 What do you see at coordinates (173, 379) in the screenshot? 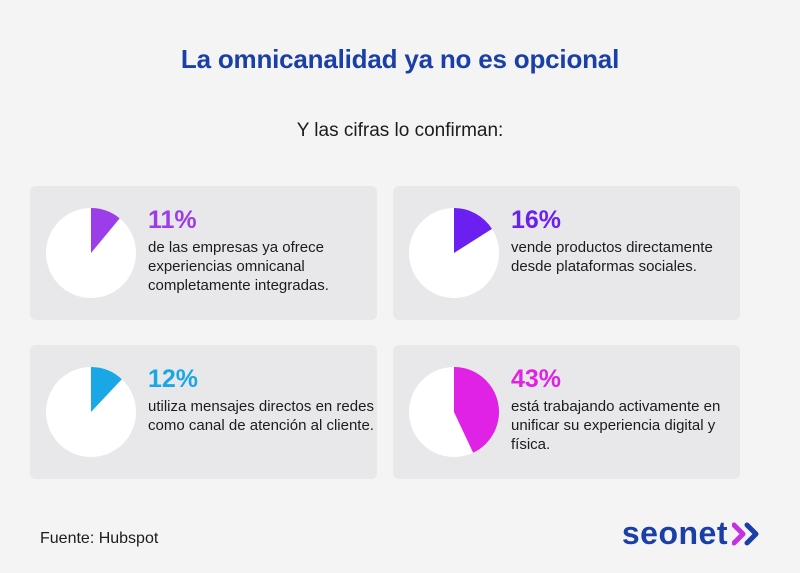
I see `stat-percent: 12%` at bounding box center [173, 379].